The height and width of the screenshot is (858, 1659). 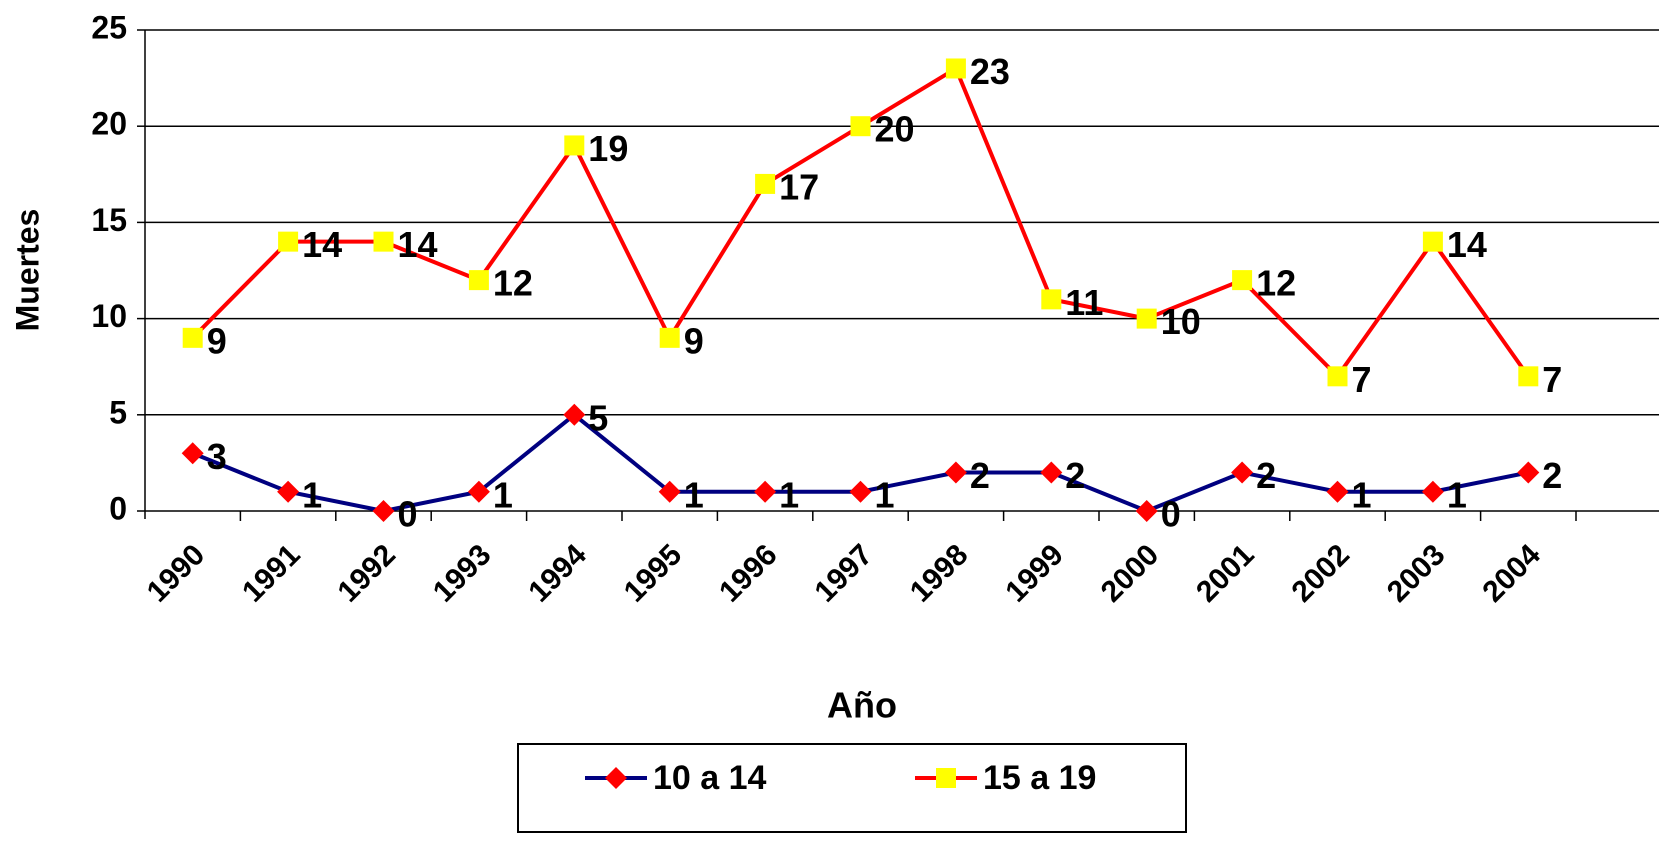 What do you see at coordinates (118, 412) in the screenshot?
I see `y-tick-label: 5` at bounding box center [118, 412].